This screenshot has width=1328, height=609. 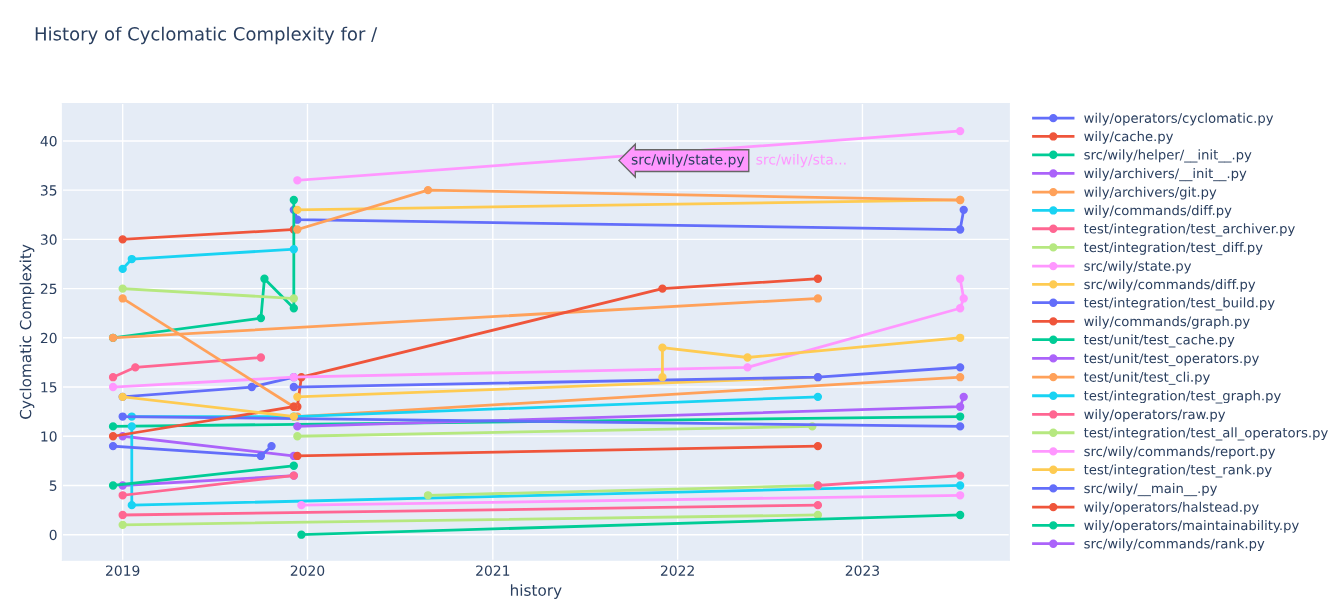 I want to click on y-tick-label: 25, so click(x=48, y=289).